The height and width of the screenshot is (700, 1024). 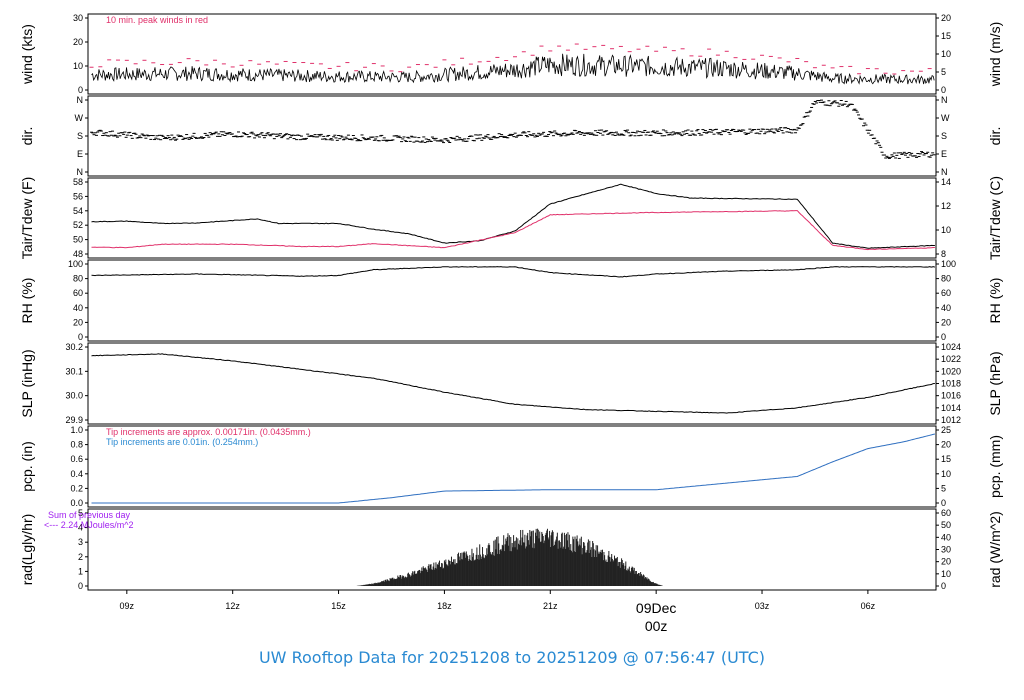 What do you see at coordinates (943, 586) in the screenshot?
I see `rad-rtick-label: 0` at bounding box center [943, 586].